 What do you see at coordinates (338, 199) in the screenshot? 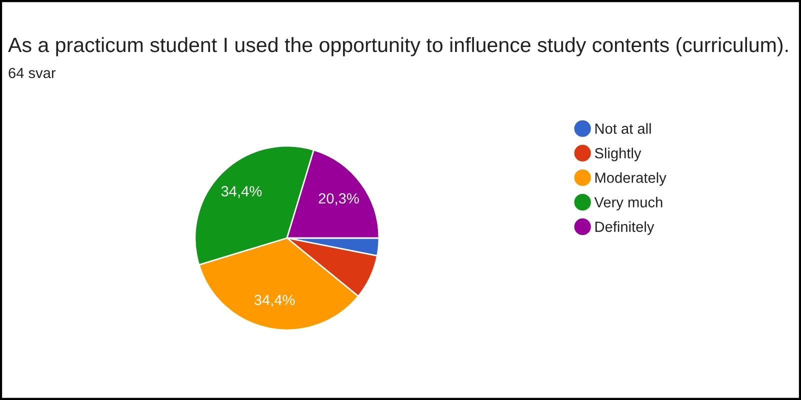
I see `data-label: 20,3%` at bounding box center [338, 199].